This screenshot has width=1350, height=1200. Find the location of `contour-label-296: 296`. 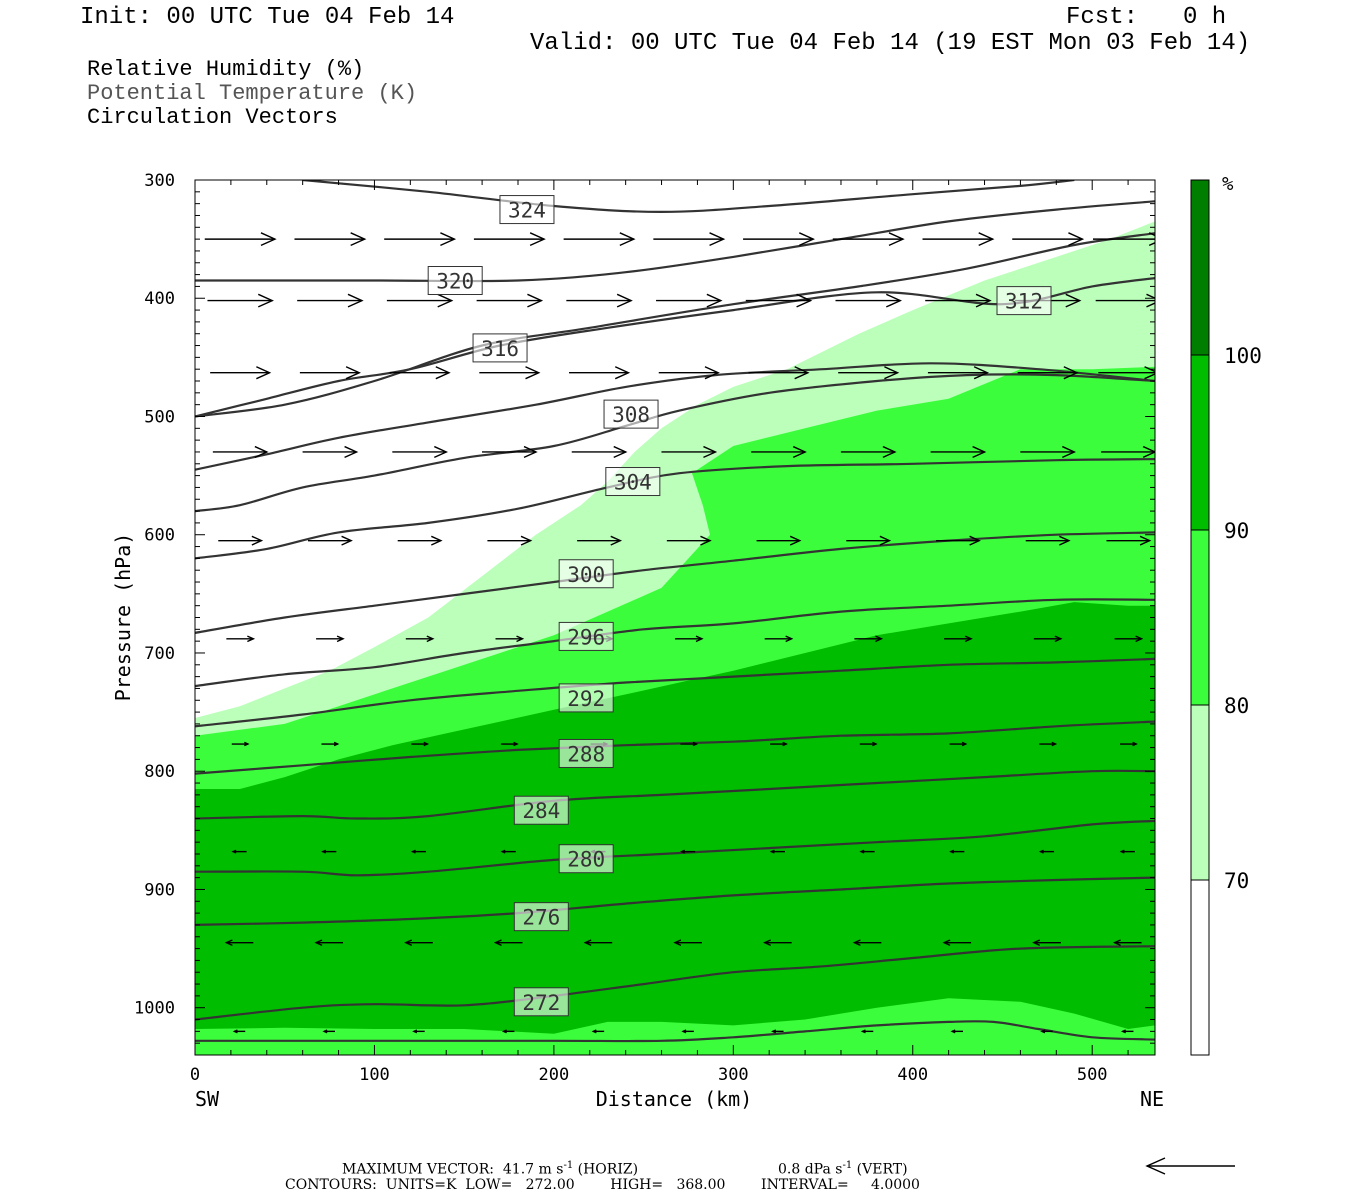

contour-label-296: 296 is located at coordinates (586, 636).